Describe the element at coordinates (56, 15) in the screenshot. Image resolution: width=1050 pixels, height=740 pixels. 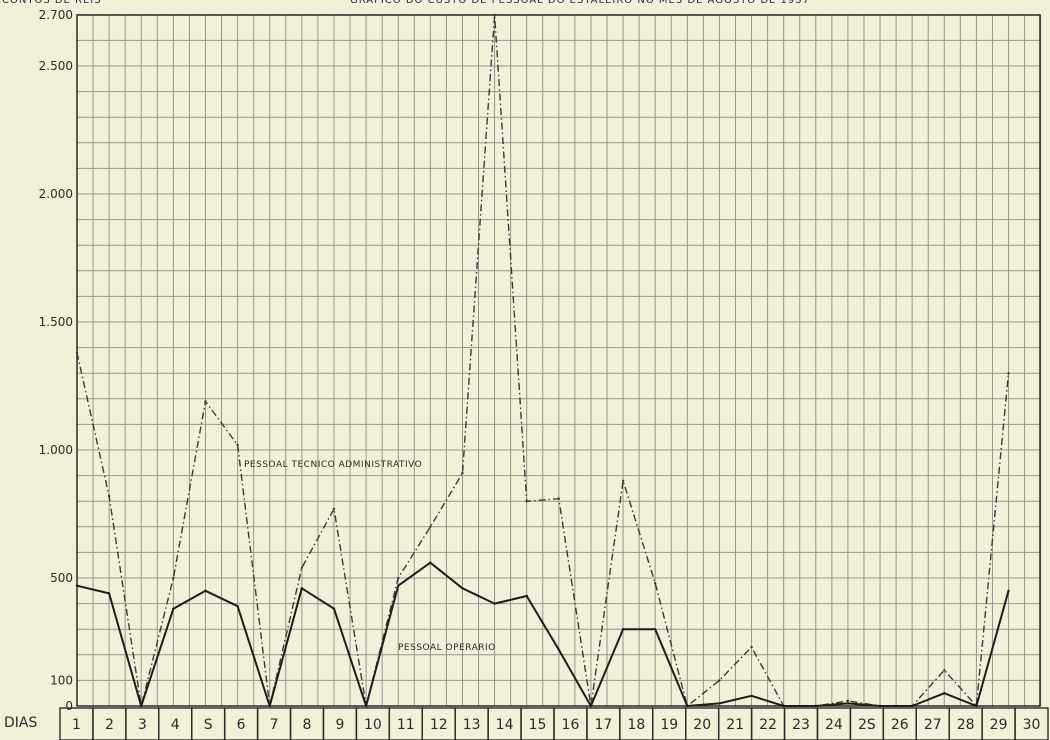
I see `y-tick-label: 2.700` at that location.